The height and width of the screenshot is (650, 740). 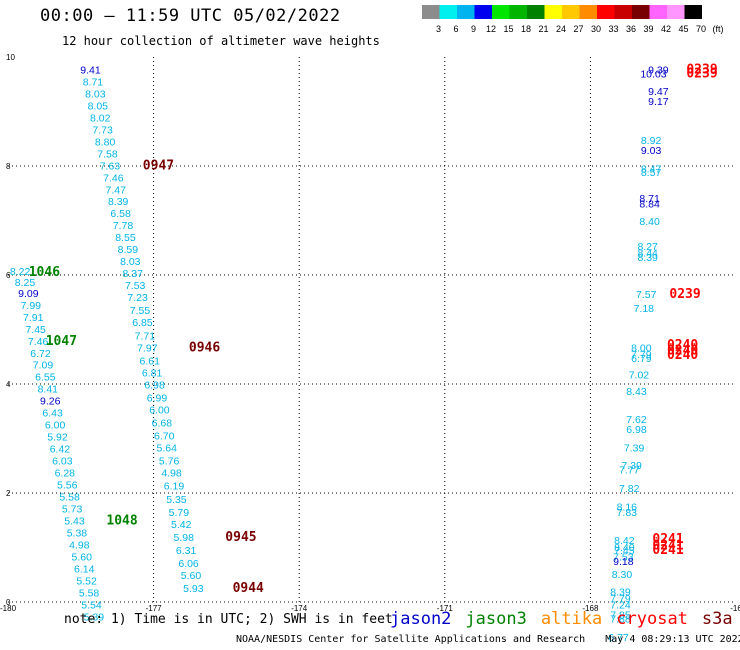 What do you see at coordinates (118, 202) in the screenshot?
I see `wave-height-label: 8.39` at bounding box center [118, 202].